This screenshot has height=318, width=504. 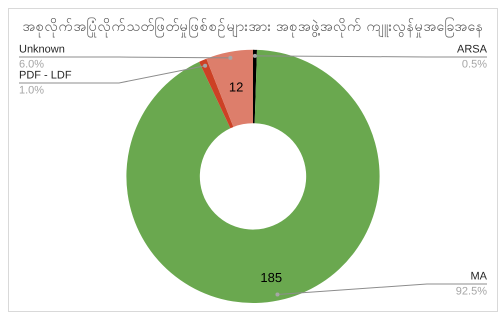 What do you see at coordinates (45, 76) in the screenshot?
I see `slice-label: PDF - LDF` at bounding box center [45, 76].